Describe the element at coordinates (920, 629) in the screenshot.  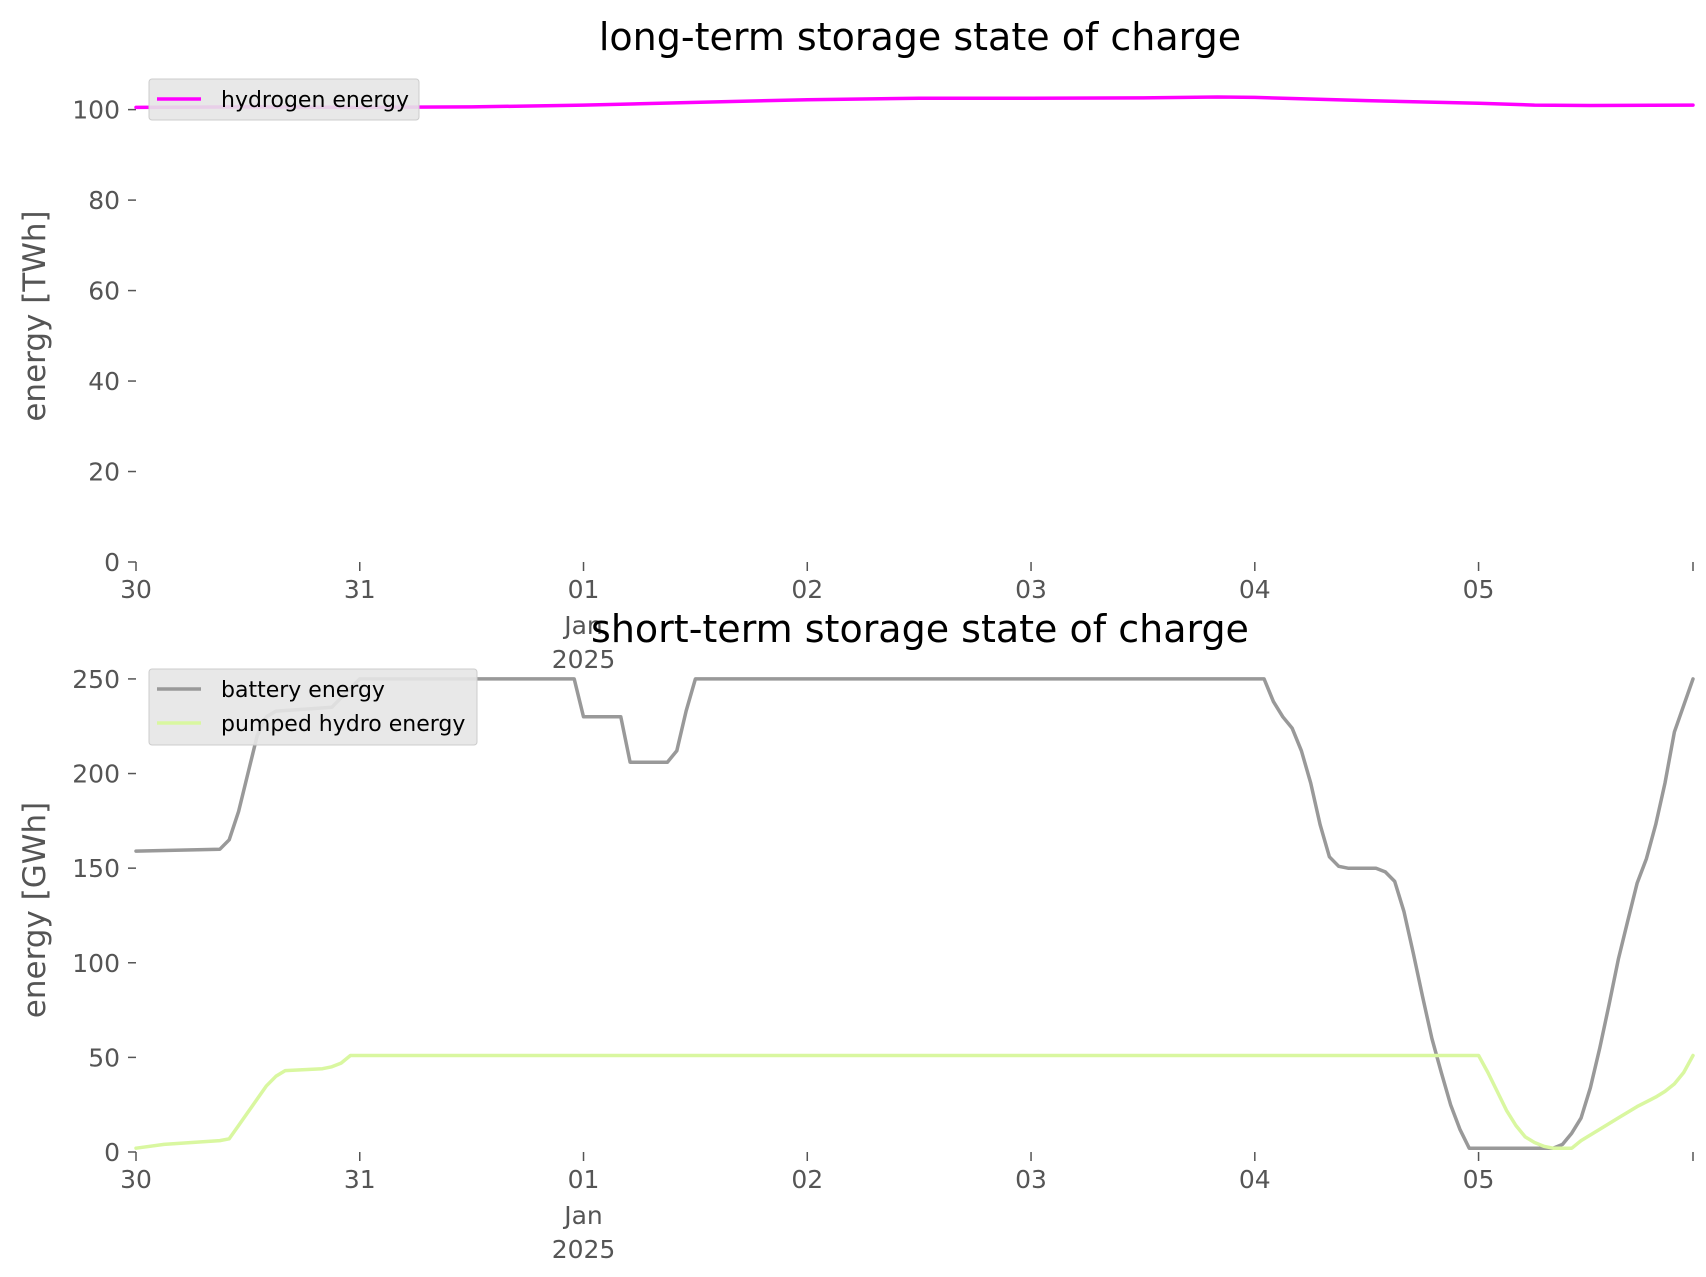
I see `short-term-chart-title: short-term storage state of charge` at that location.